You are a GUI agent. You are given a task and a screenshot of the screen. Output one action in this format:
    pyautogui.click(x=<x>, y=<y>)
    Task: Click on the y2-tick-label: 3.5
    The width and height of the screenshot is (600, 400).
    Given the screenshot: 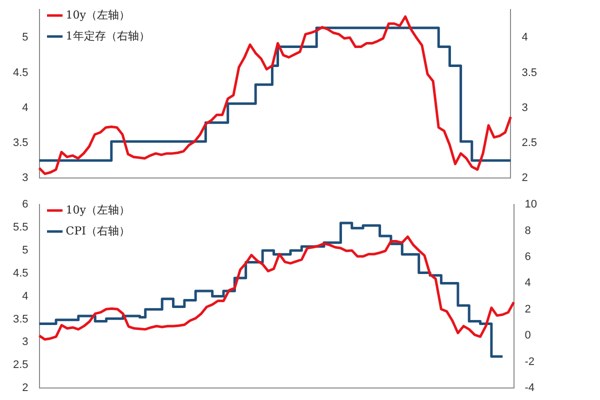 What is the action you would take?
    pyautogui.click(x=530, y=72)
    